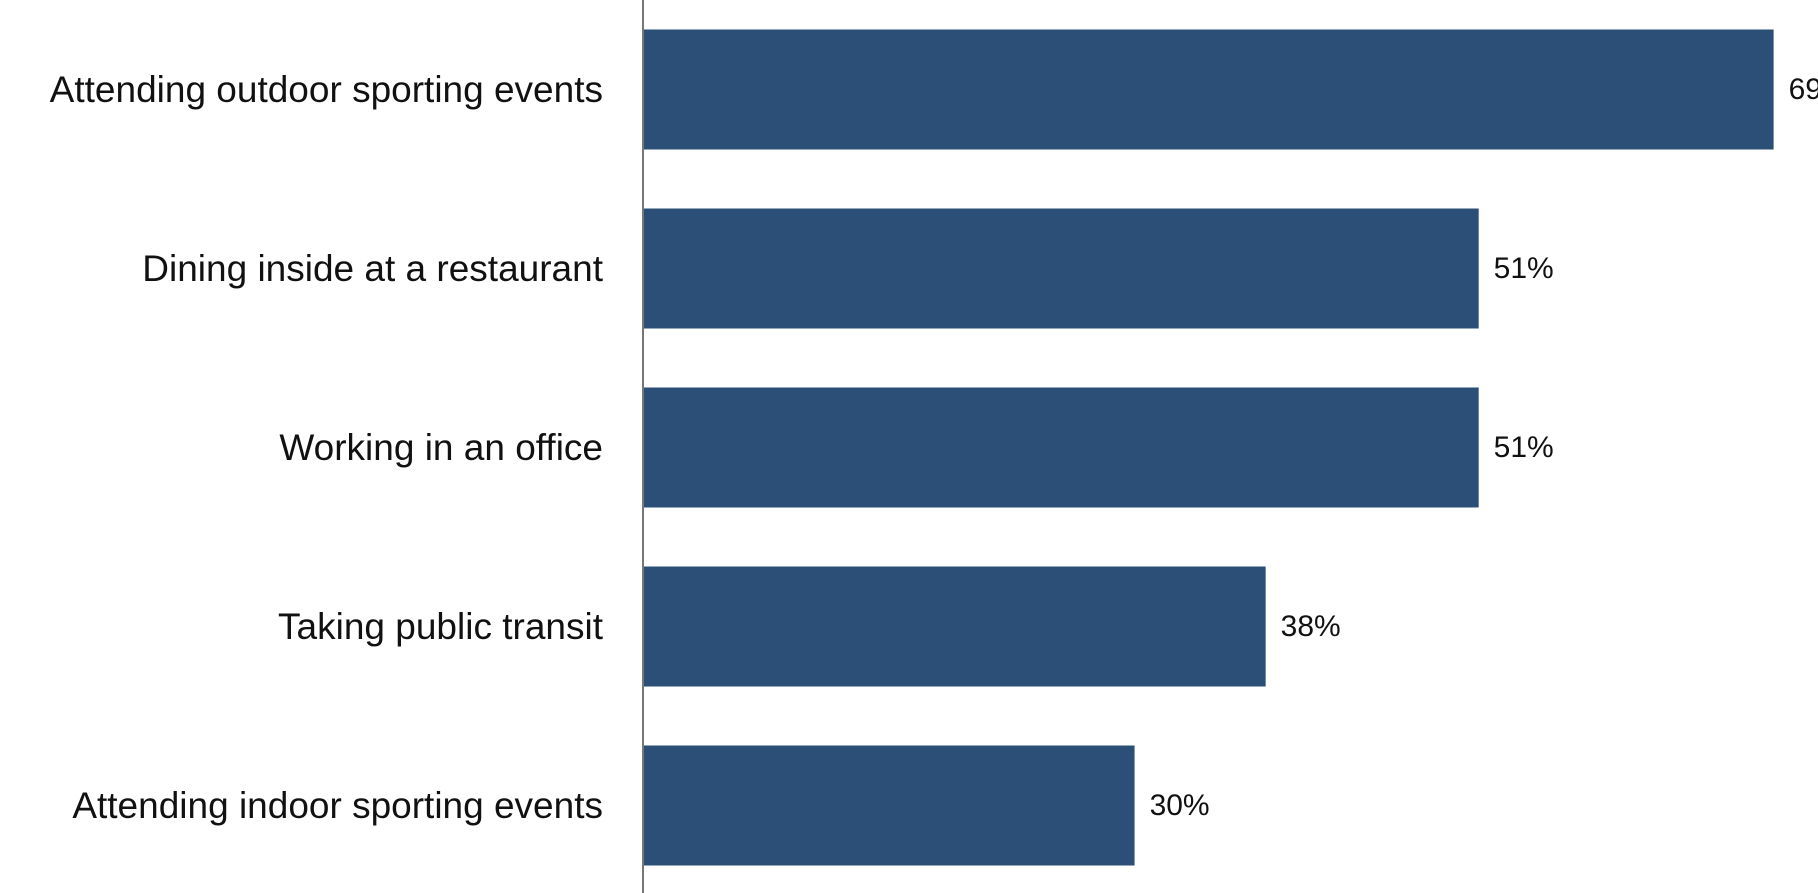 The height and width of the screenshot is (893, 1818). Describe the element at coordinates (1524, 447) in the screenshot. I see `value-label-2: 51%` at that location.